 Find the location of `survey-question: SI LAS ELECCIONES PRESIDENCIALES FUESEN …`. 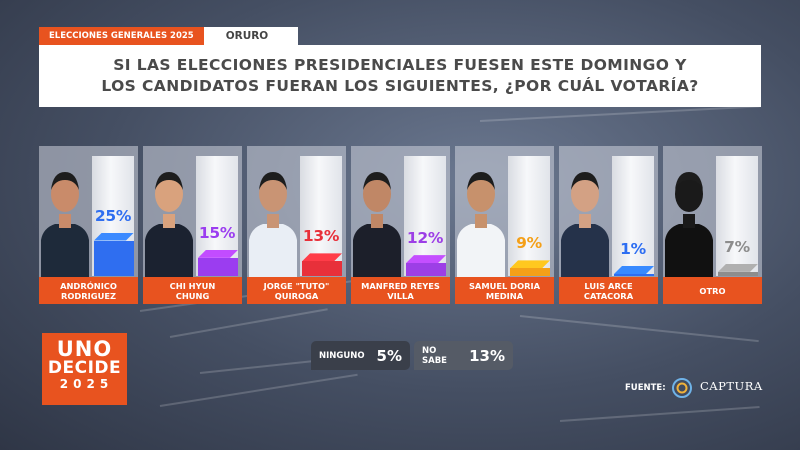

survey-question: SI LAS ELECCIONES PRESIDENCIALES FUESEN … is located at coordinates (400, 76).